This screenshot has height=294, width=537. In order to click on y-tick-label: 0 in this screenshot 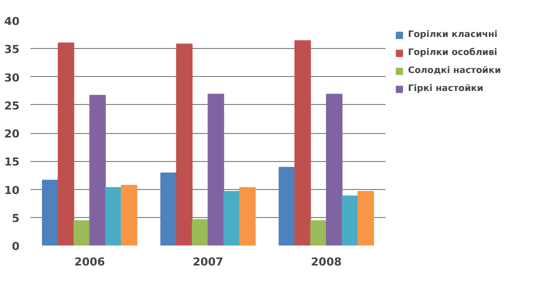, I will do `click(16, 246)`.